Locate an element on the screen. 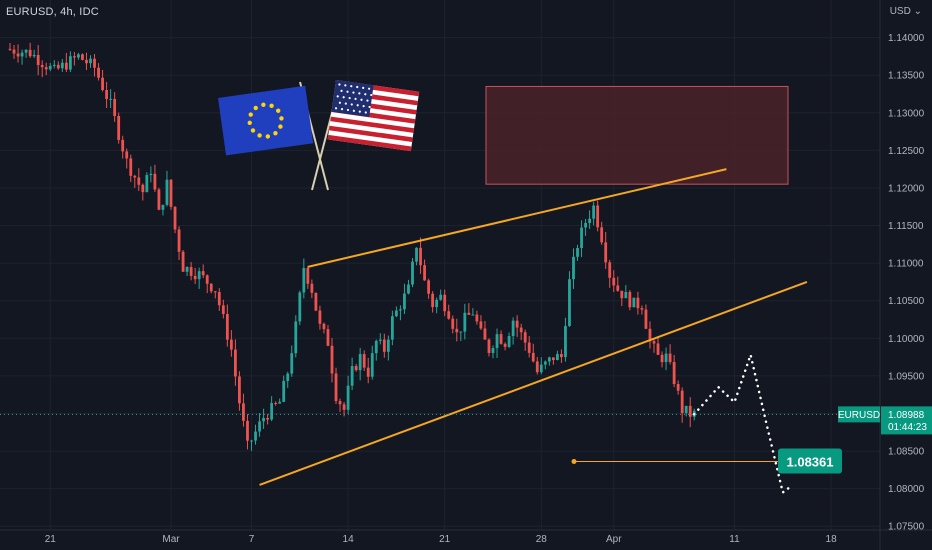 Image resolution: width=932 pixels, height=550 pixels. price-tick-label: 1.11500 is located at coordinates (906, 226).